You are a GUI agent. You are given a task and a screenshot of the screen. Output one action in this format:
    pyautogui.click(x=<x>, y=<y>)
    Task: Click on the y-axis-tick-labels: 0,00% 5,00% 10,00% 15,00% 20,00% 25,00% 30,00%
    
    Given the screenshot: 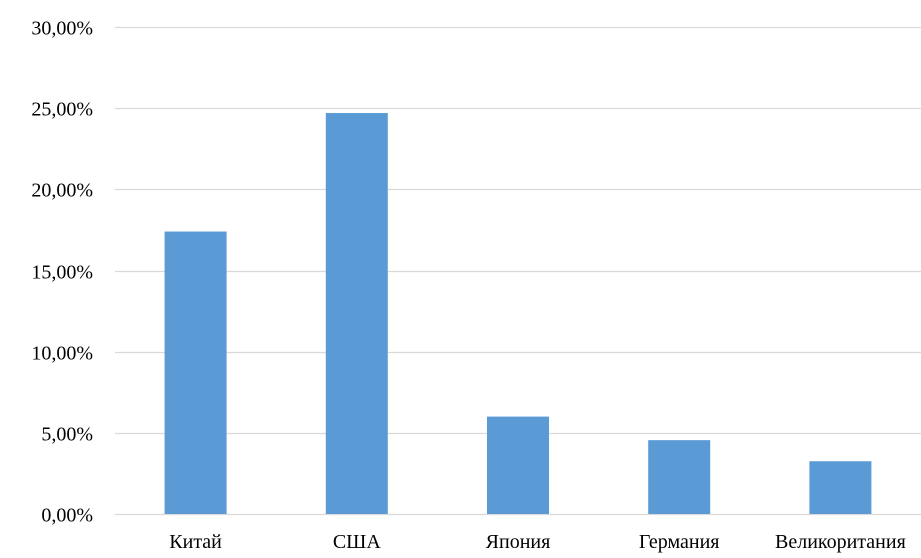 What is the action you would take?
    pyautogui.click(x=62, y=272)
    